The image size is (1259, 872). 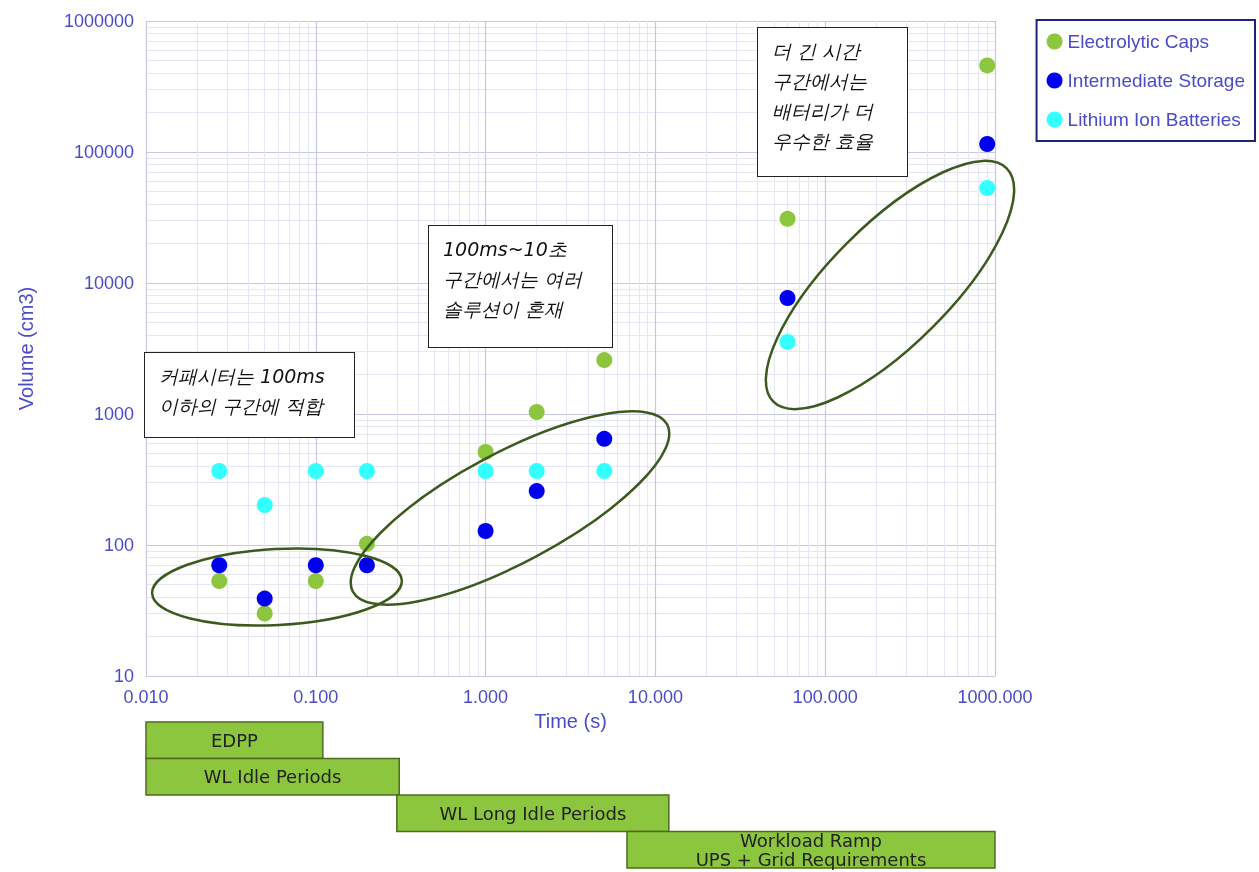 What do you see at coordinates (533, 813) in the screenshot?
I see `y-tick-label: WL Long Idle Periods` at bounding box center [533, 813].